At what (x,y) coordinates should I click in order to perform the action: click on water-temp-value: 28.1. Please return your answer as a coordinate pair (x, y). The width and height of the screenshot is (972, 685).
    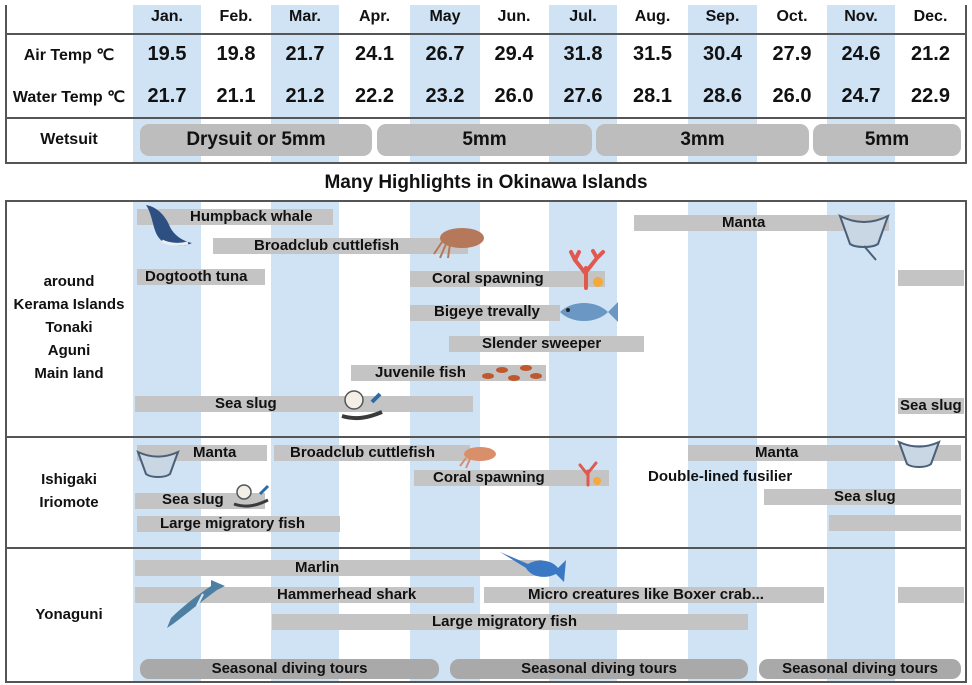
    Looking at the image, I should click on (652, 96).